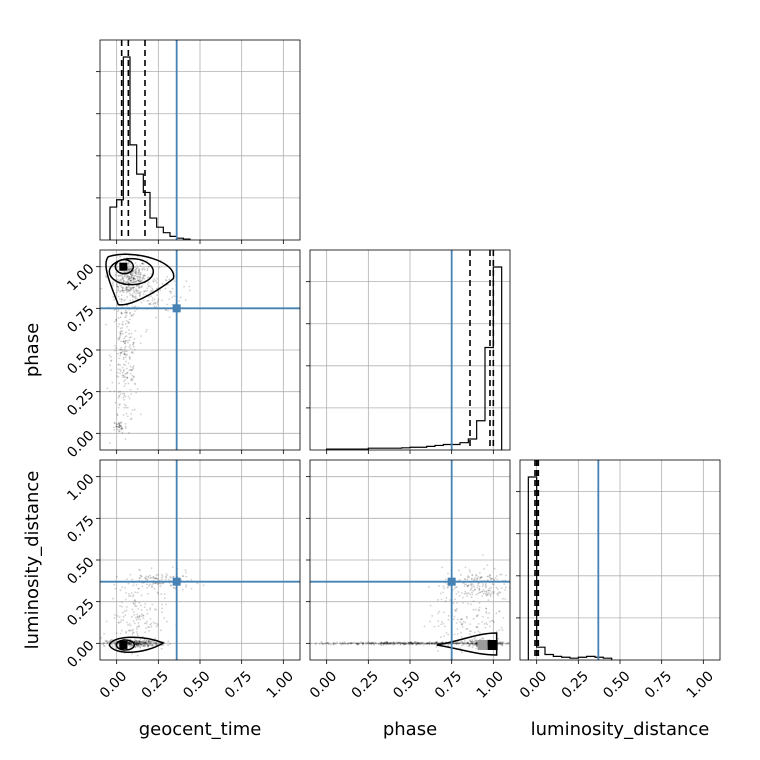 The image size is (760, 760). I want to click on y-axis-label-phase: phase, so click(32, 350).